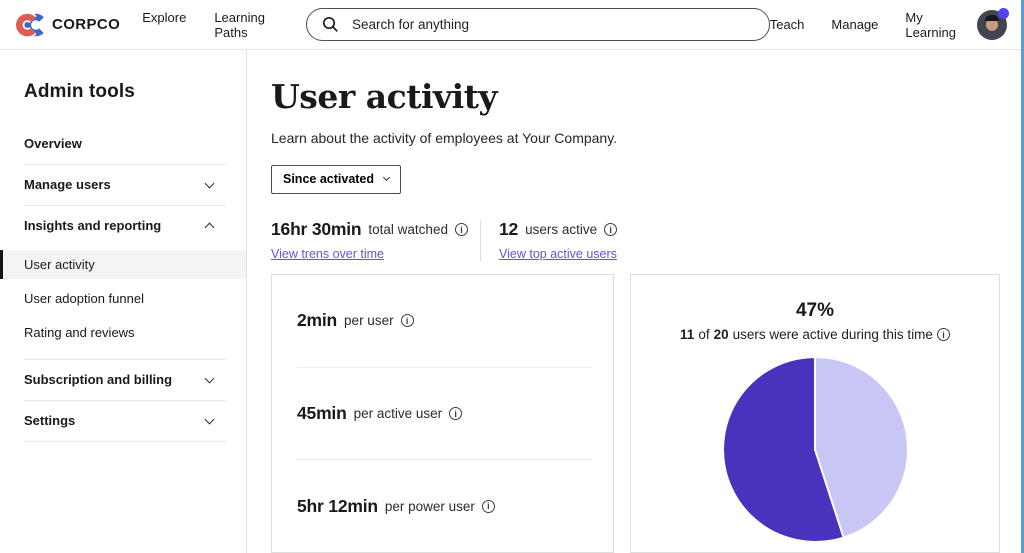 The height and width of the screenshot is (553, 1024). Describe the element at coordinates (79, 91) in the screenshot. I see `sidebar-title: Admin tools` at that location.